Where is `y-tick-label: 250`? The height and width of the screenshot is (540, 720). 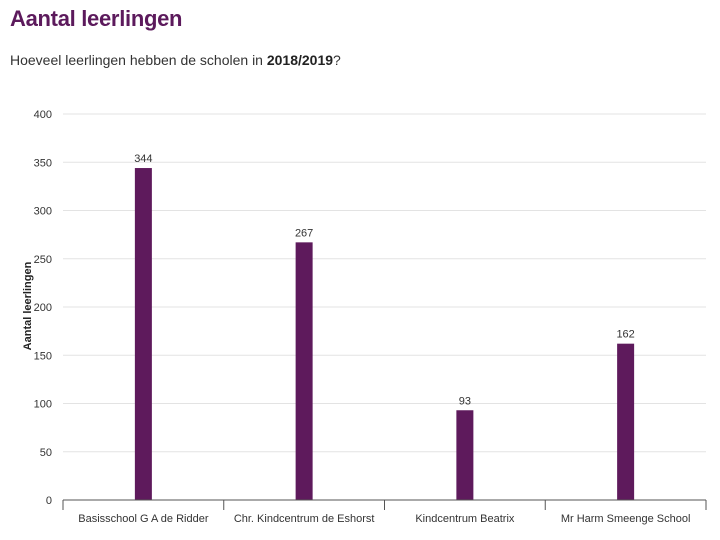
y-tick-label: 250 is located at coordinates (43, 260).